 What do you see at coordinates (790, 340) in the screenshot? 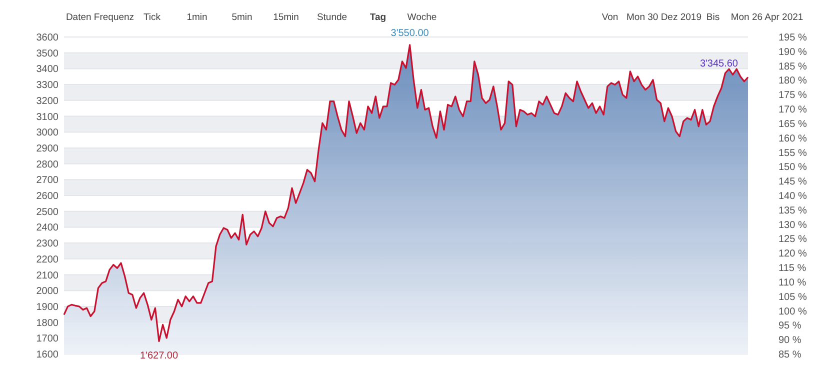
I see `y2-tick-label: 90 %` at bounding box center [790, 340].